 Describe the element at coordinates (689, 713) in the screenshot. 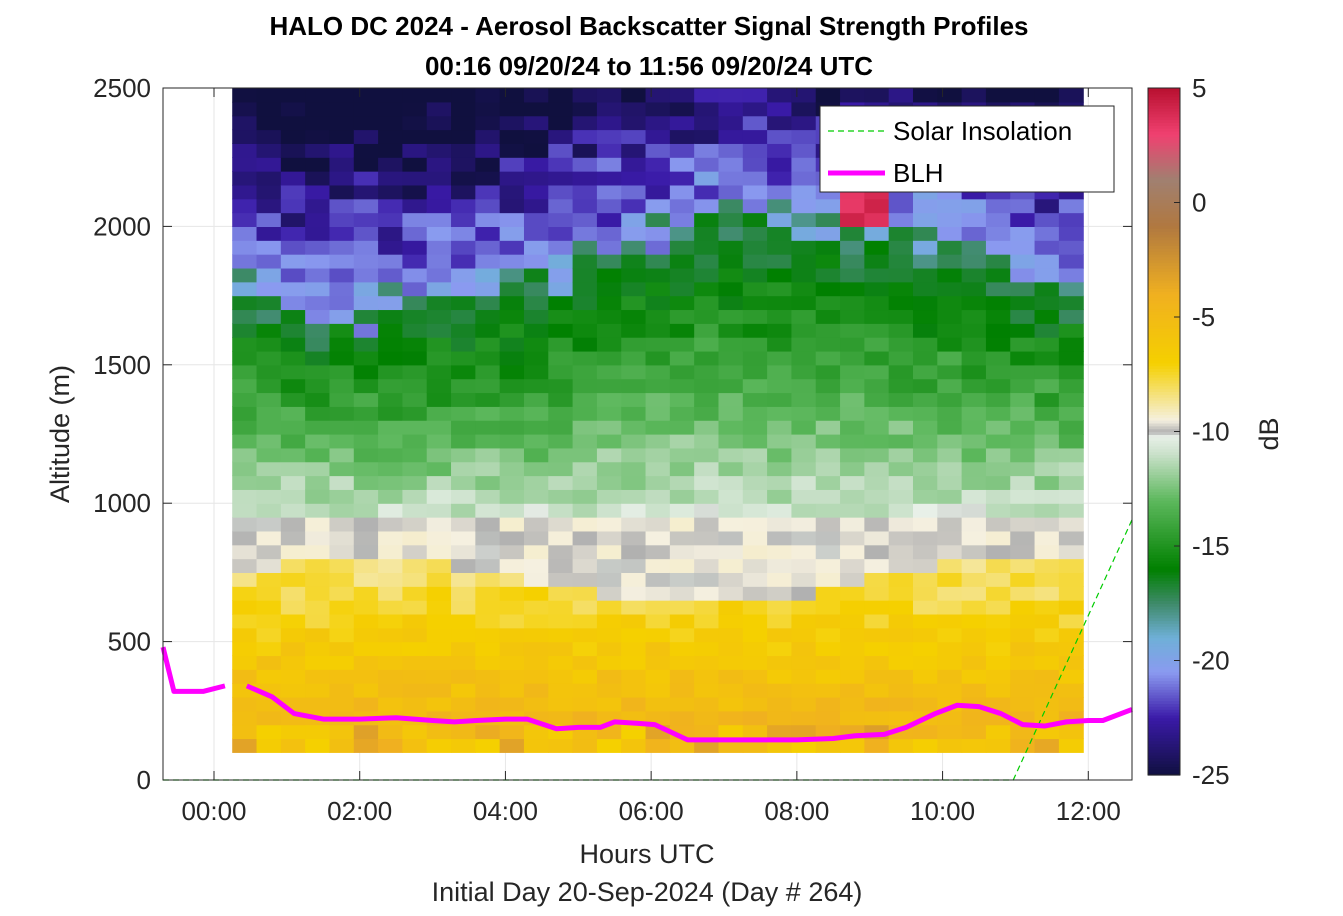

I see `blh-line-segment` at that location.